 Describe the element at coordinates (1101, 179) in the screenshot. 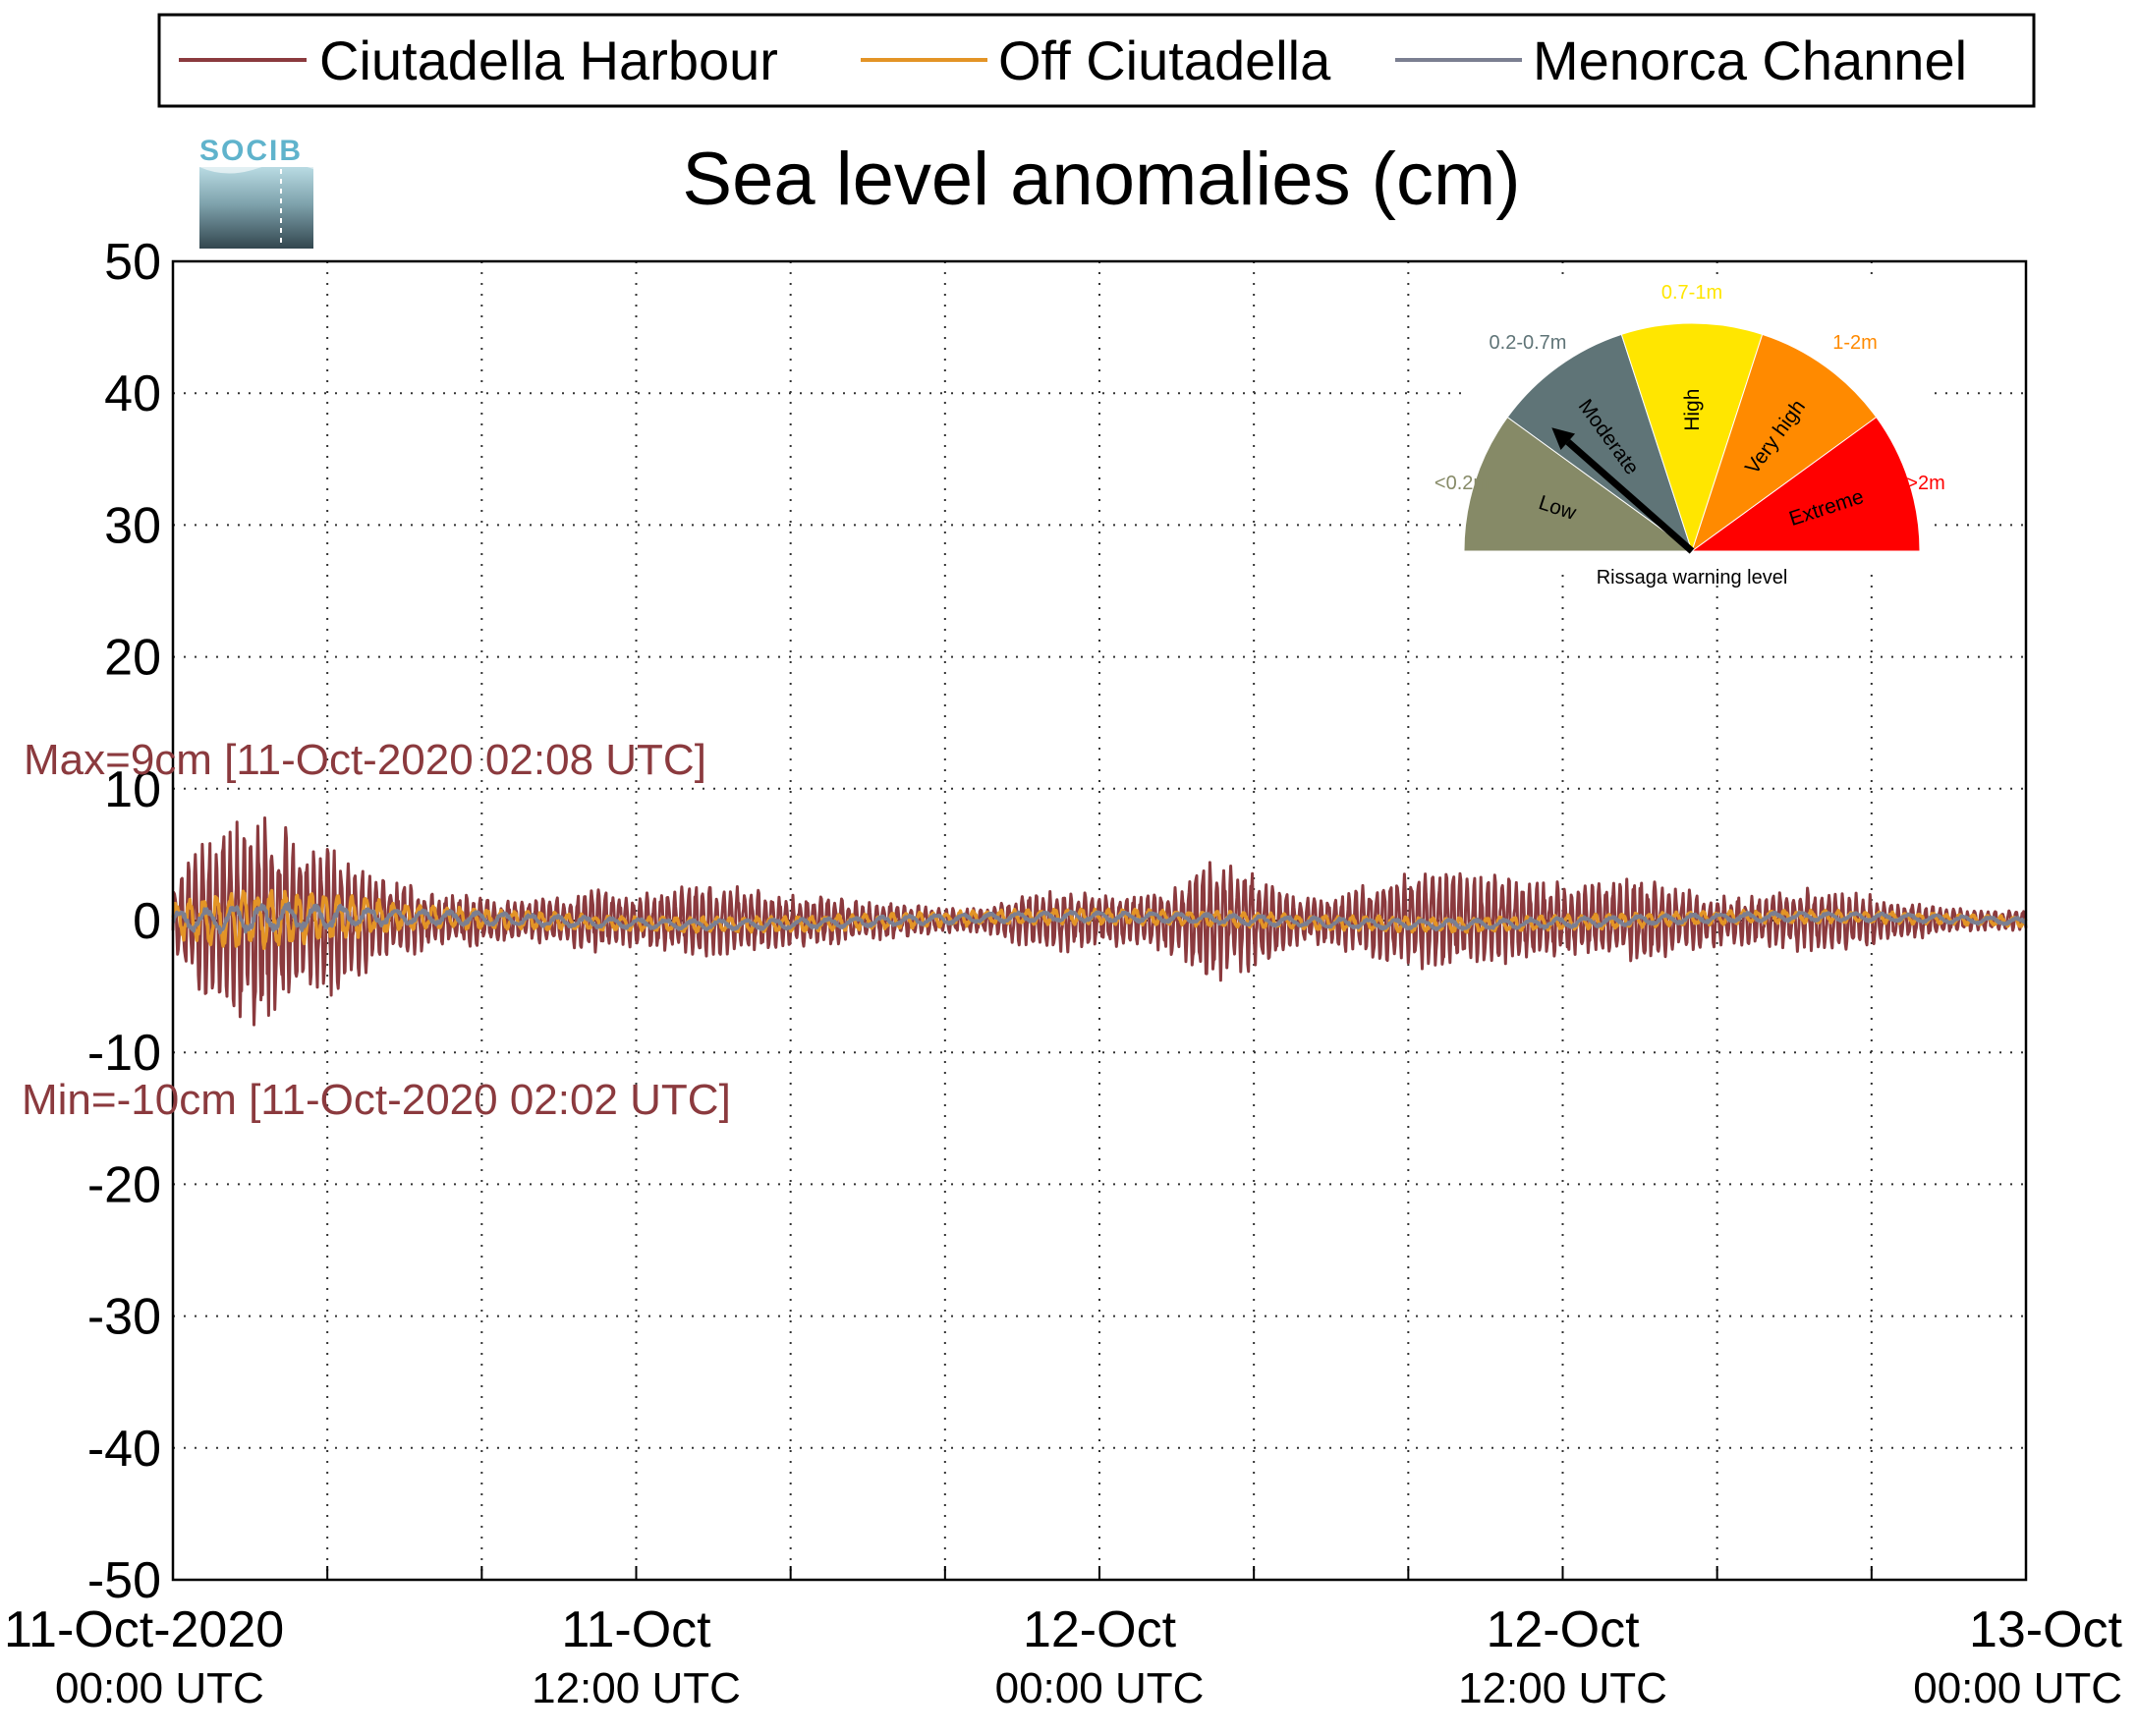

I see `chart-title: Sea level anomalies (cm)` at that location.